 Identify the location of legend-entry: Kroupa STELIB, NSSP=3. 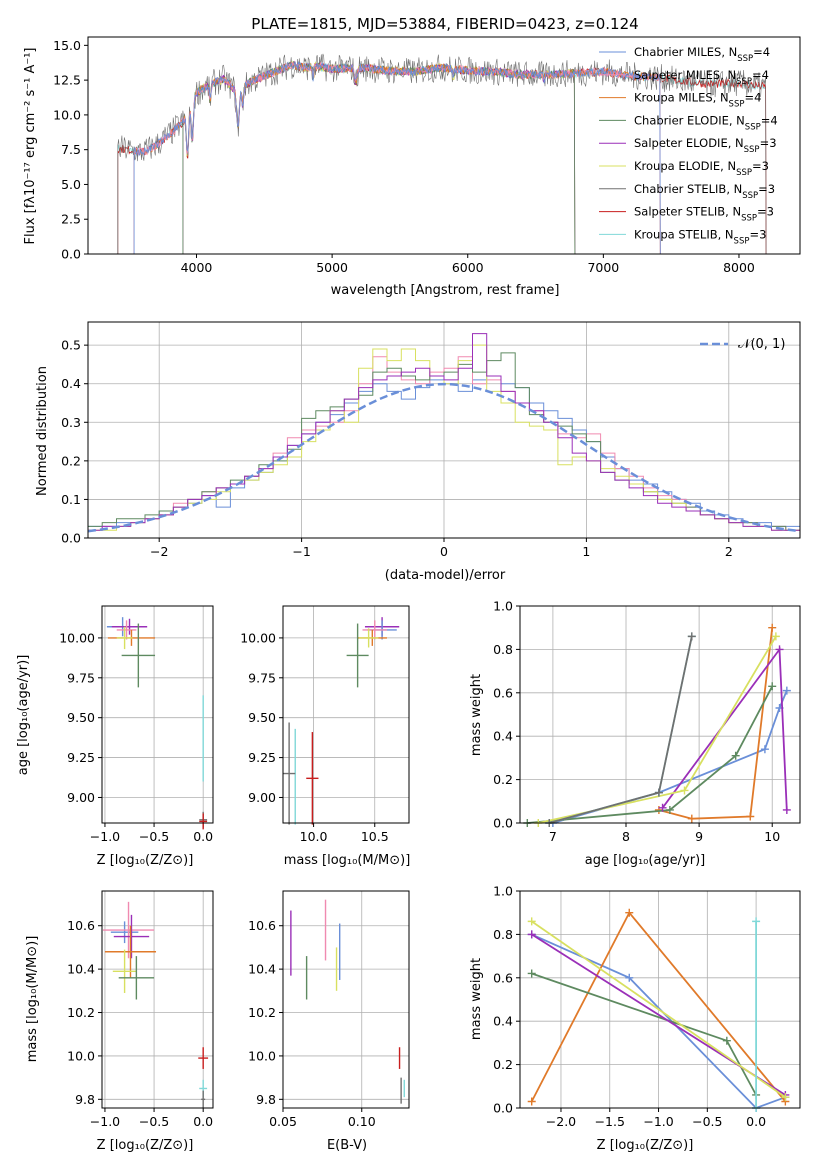
(700, 236).